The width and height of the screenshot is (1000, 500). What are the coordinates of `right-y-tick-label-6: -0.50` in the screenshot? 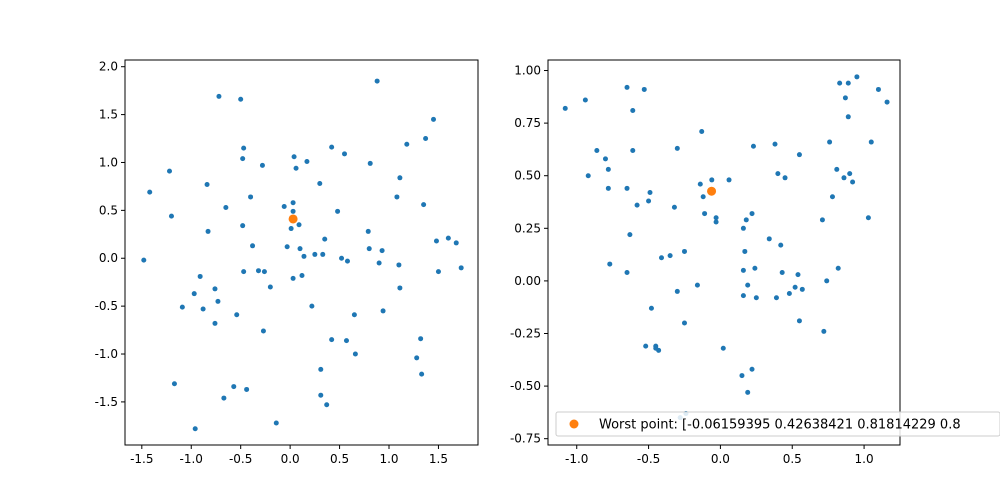 It's located at (525, 386).